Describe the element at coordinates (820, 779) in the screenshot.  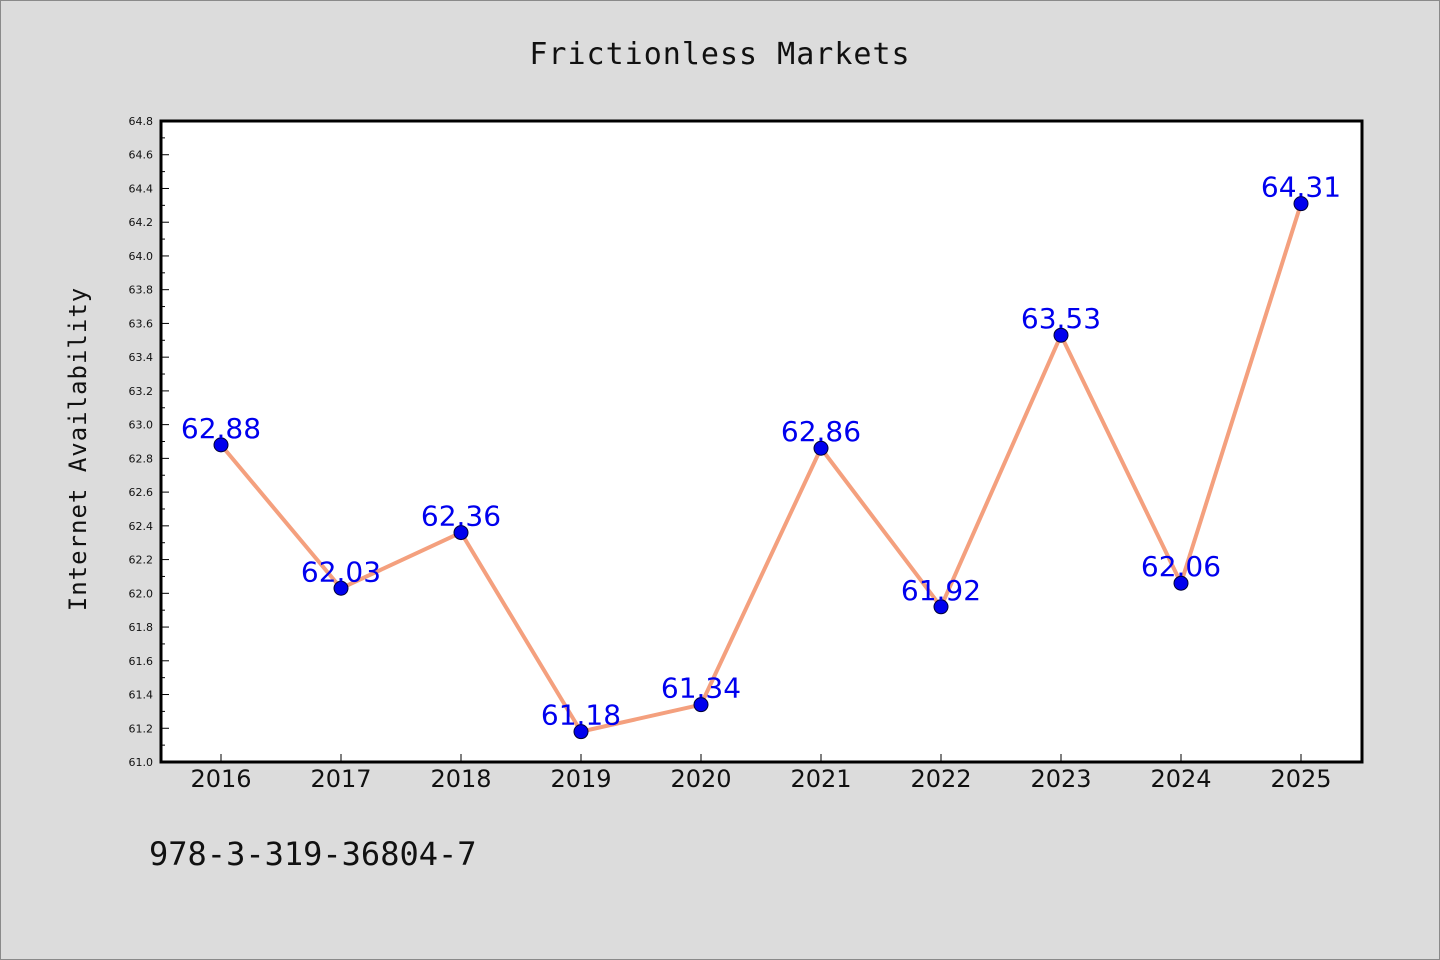
I see `x-tick-label: 2021` at that location.